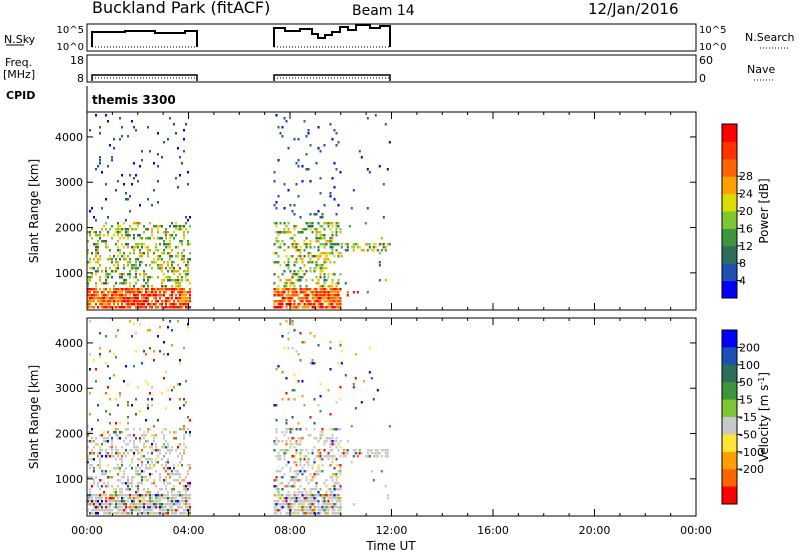 Image resolution: width=800 pixels, height=554 pixels. Describe the element at coordinates (746, 382) in the screenshot. I see `velocity-cbar-label-2: 50` at that location.